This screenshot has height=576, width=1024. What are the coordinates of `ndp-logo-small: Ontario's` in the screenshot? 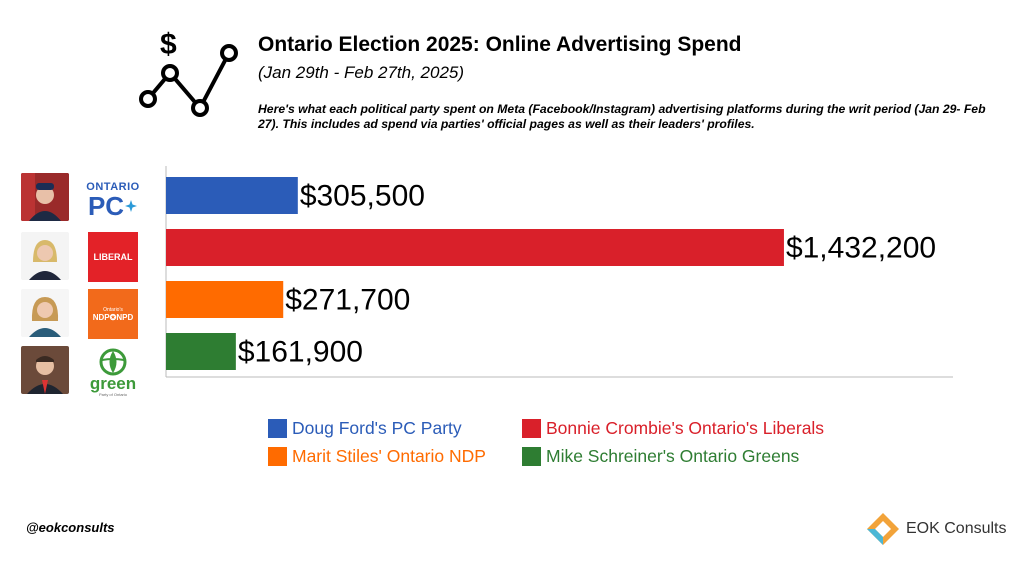 It's located at (113, 309).